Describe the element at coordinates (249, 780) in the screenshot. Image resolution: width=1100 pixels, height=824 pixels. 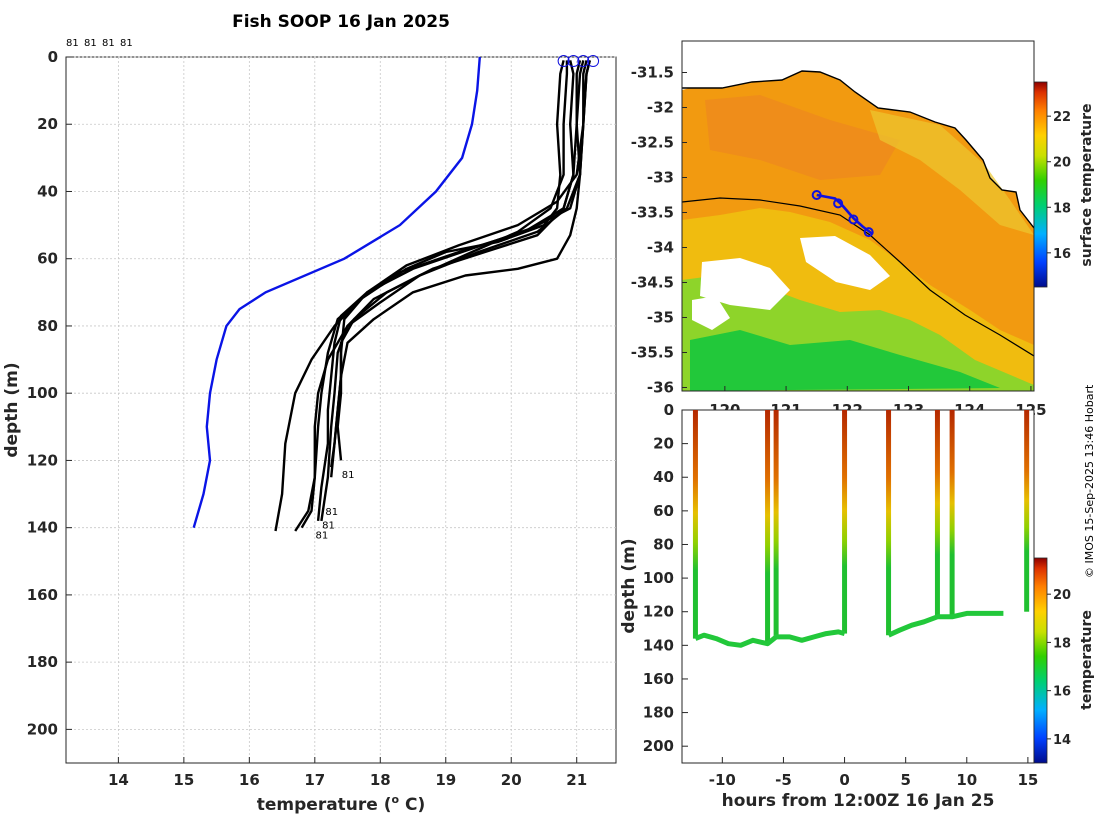
I see `x-tick-label: 16` at that location.